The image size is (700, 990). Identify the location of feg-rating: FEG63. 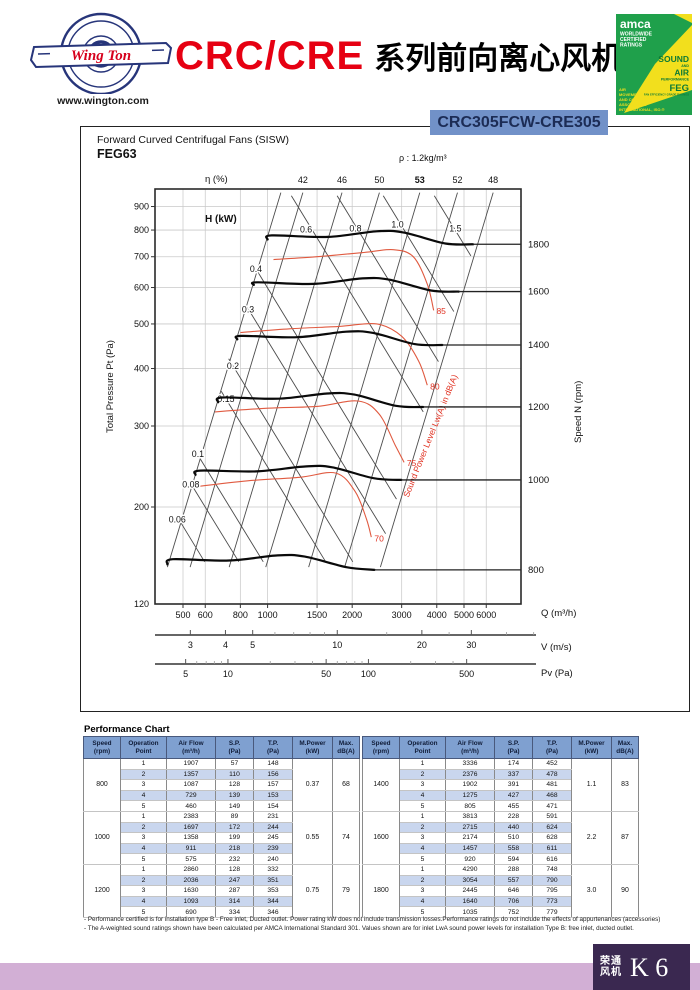
(117, 154).